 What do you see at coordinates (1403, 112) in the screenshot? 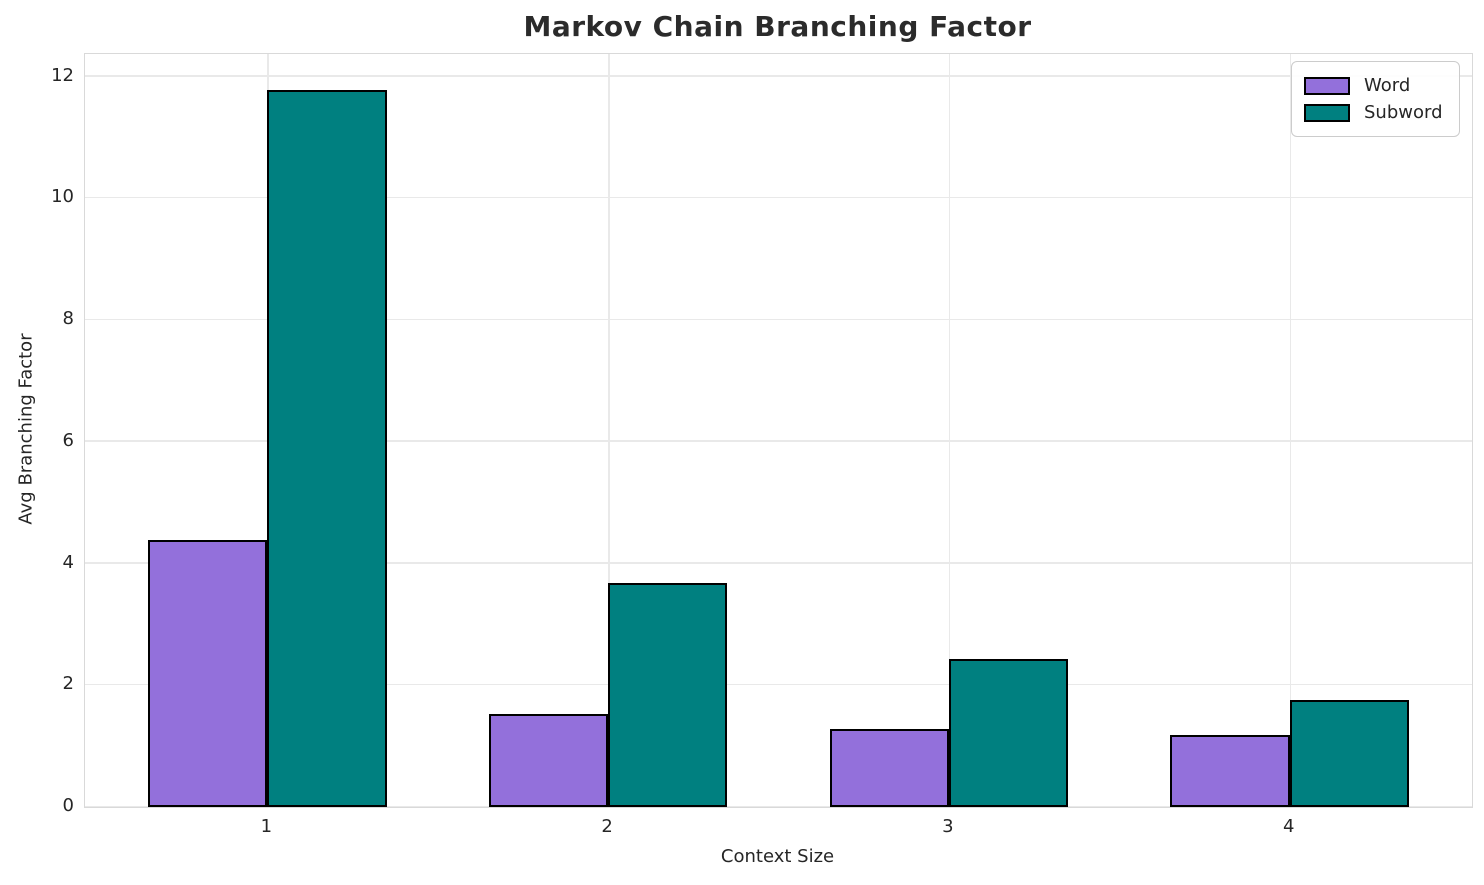
I see `legend-label-subword: Subword` at bounding box center [1403, 112].